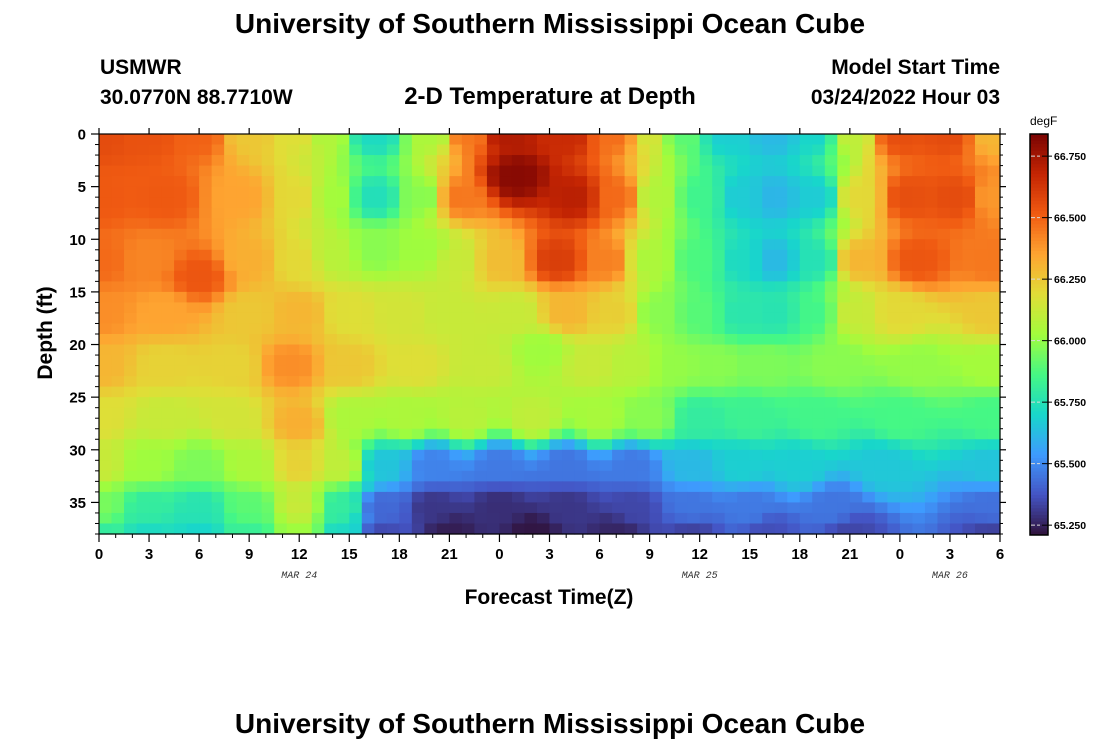 The image size is (1100, 750). Describe the element at coordinates (1070, 465) in the screenshot. I see `colorbar-tick-label: 65.500` at that location.